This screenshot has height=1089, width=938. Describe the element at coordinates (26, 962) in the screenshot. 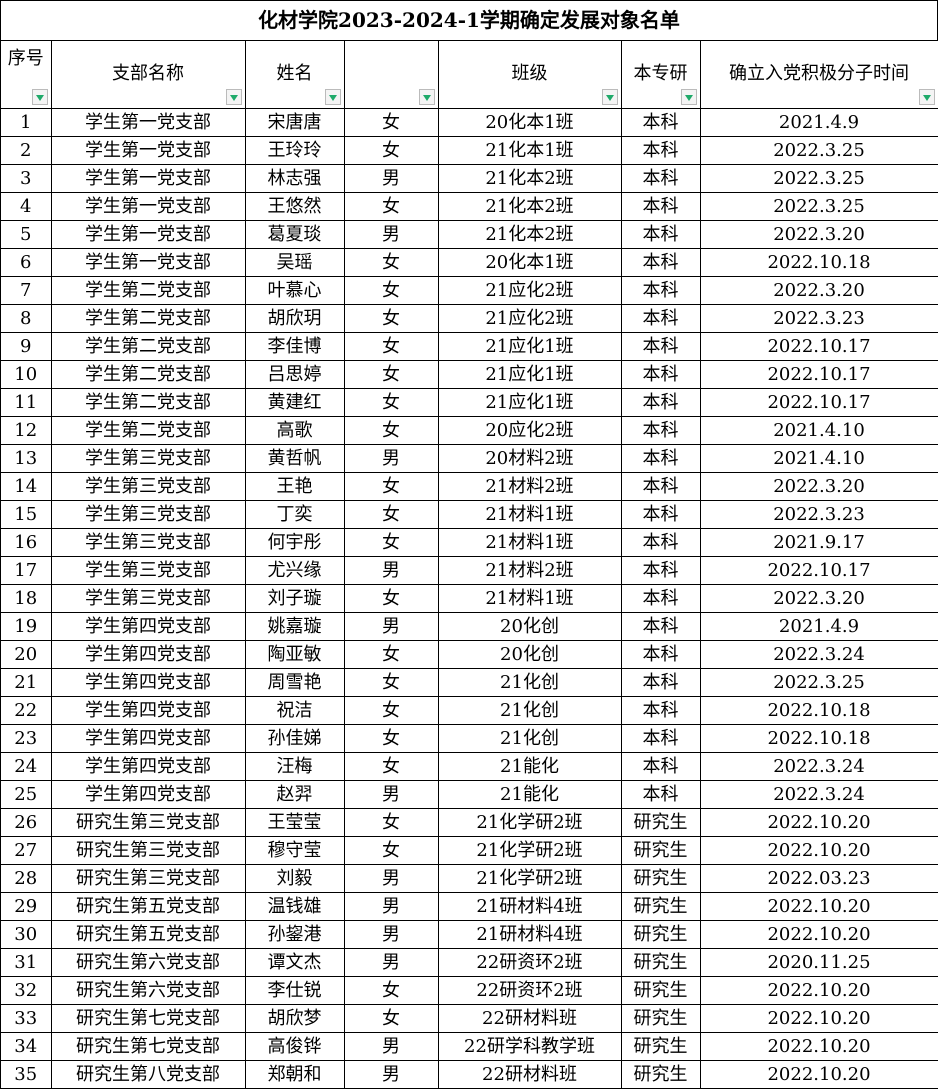

I see `cell-seq: 31` at that location.